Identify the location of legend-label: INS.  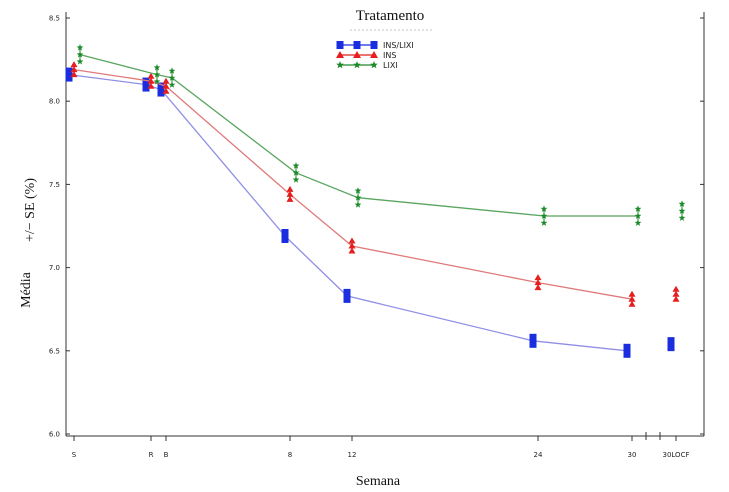
(389, 55).